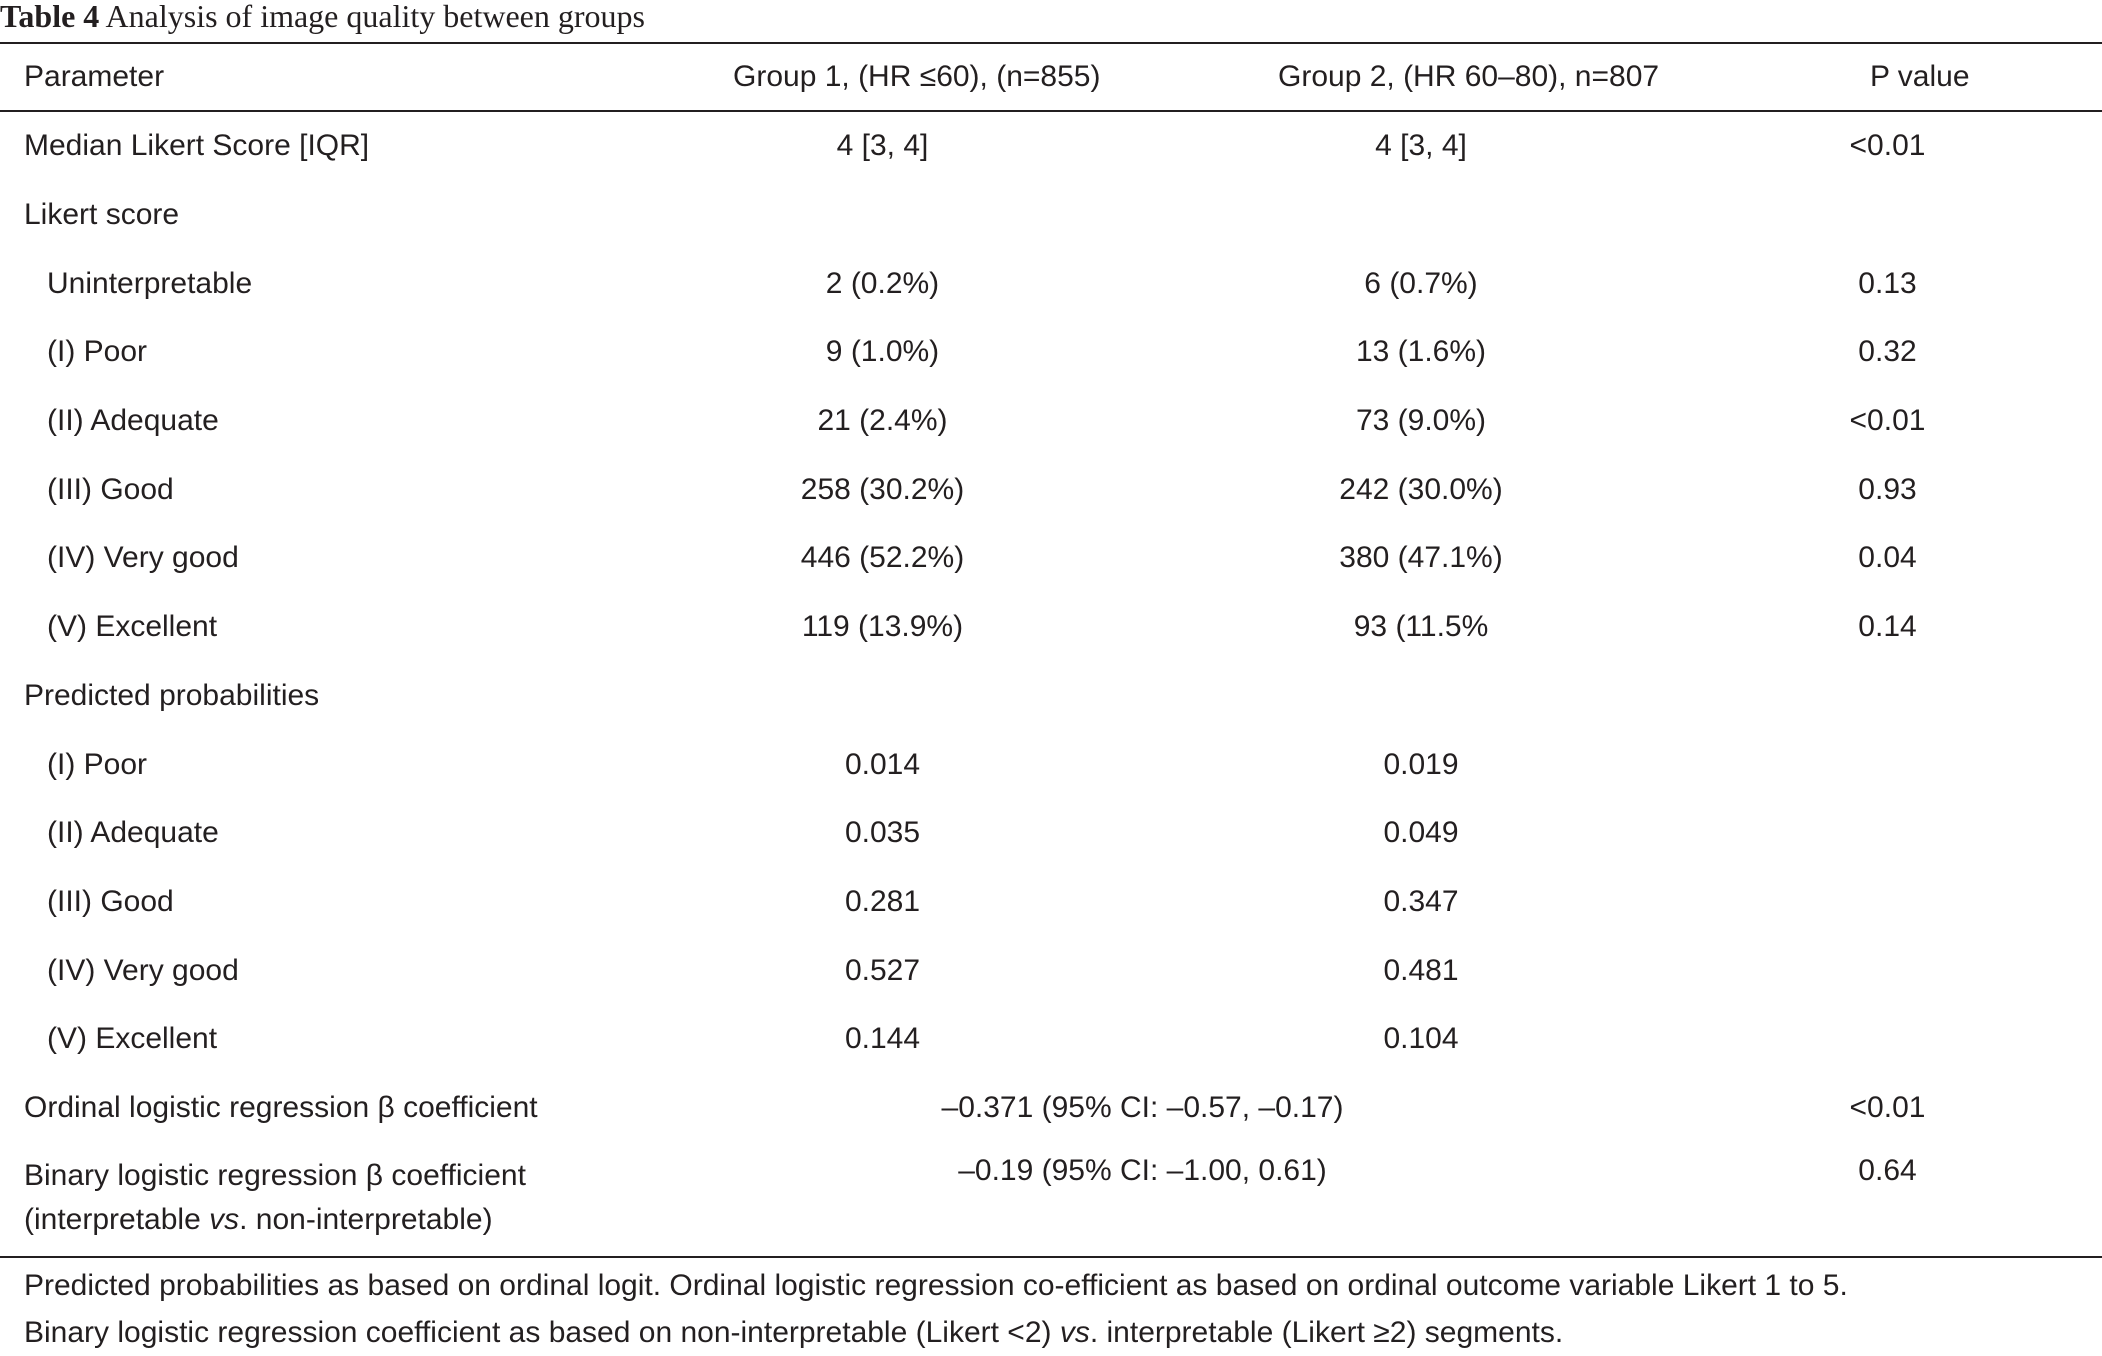  Describe the element at coordinates (1142, 1171) in the screenshot. I see `combined-value: –0.19 (95% CI: –1.00, 0.61)` at that location.